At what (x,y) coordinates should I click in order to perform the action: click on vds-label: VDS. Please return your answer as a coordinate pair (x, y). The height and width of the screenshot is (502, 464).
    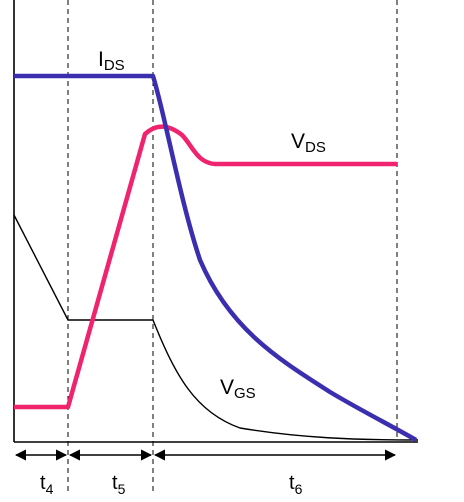
    Looking at the image, I should click on (308, 143).